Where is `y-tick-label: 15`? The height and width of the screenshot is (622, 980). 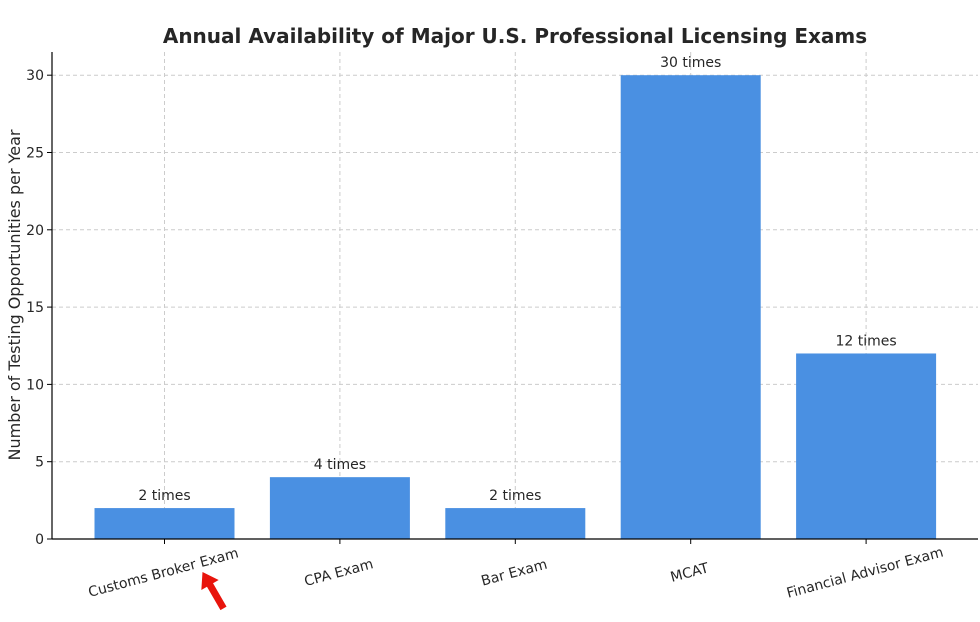 y-tick-label: 15 is located at coordinates (35, 308).